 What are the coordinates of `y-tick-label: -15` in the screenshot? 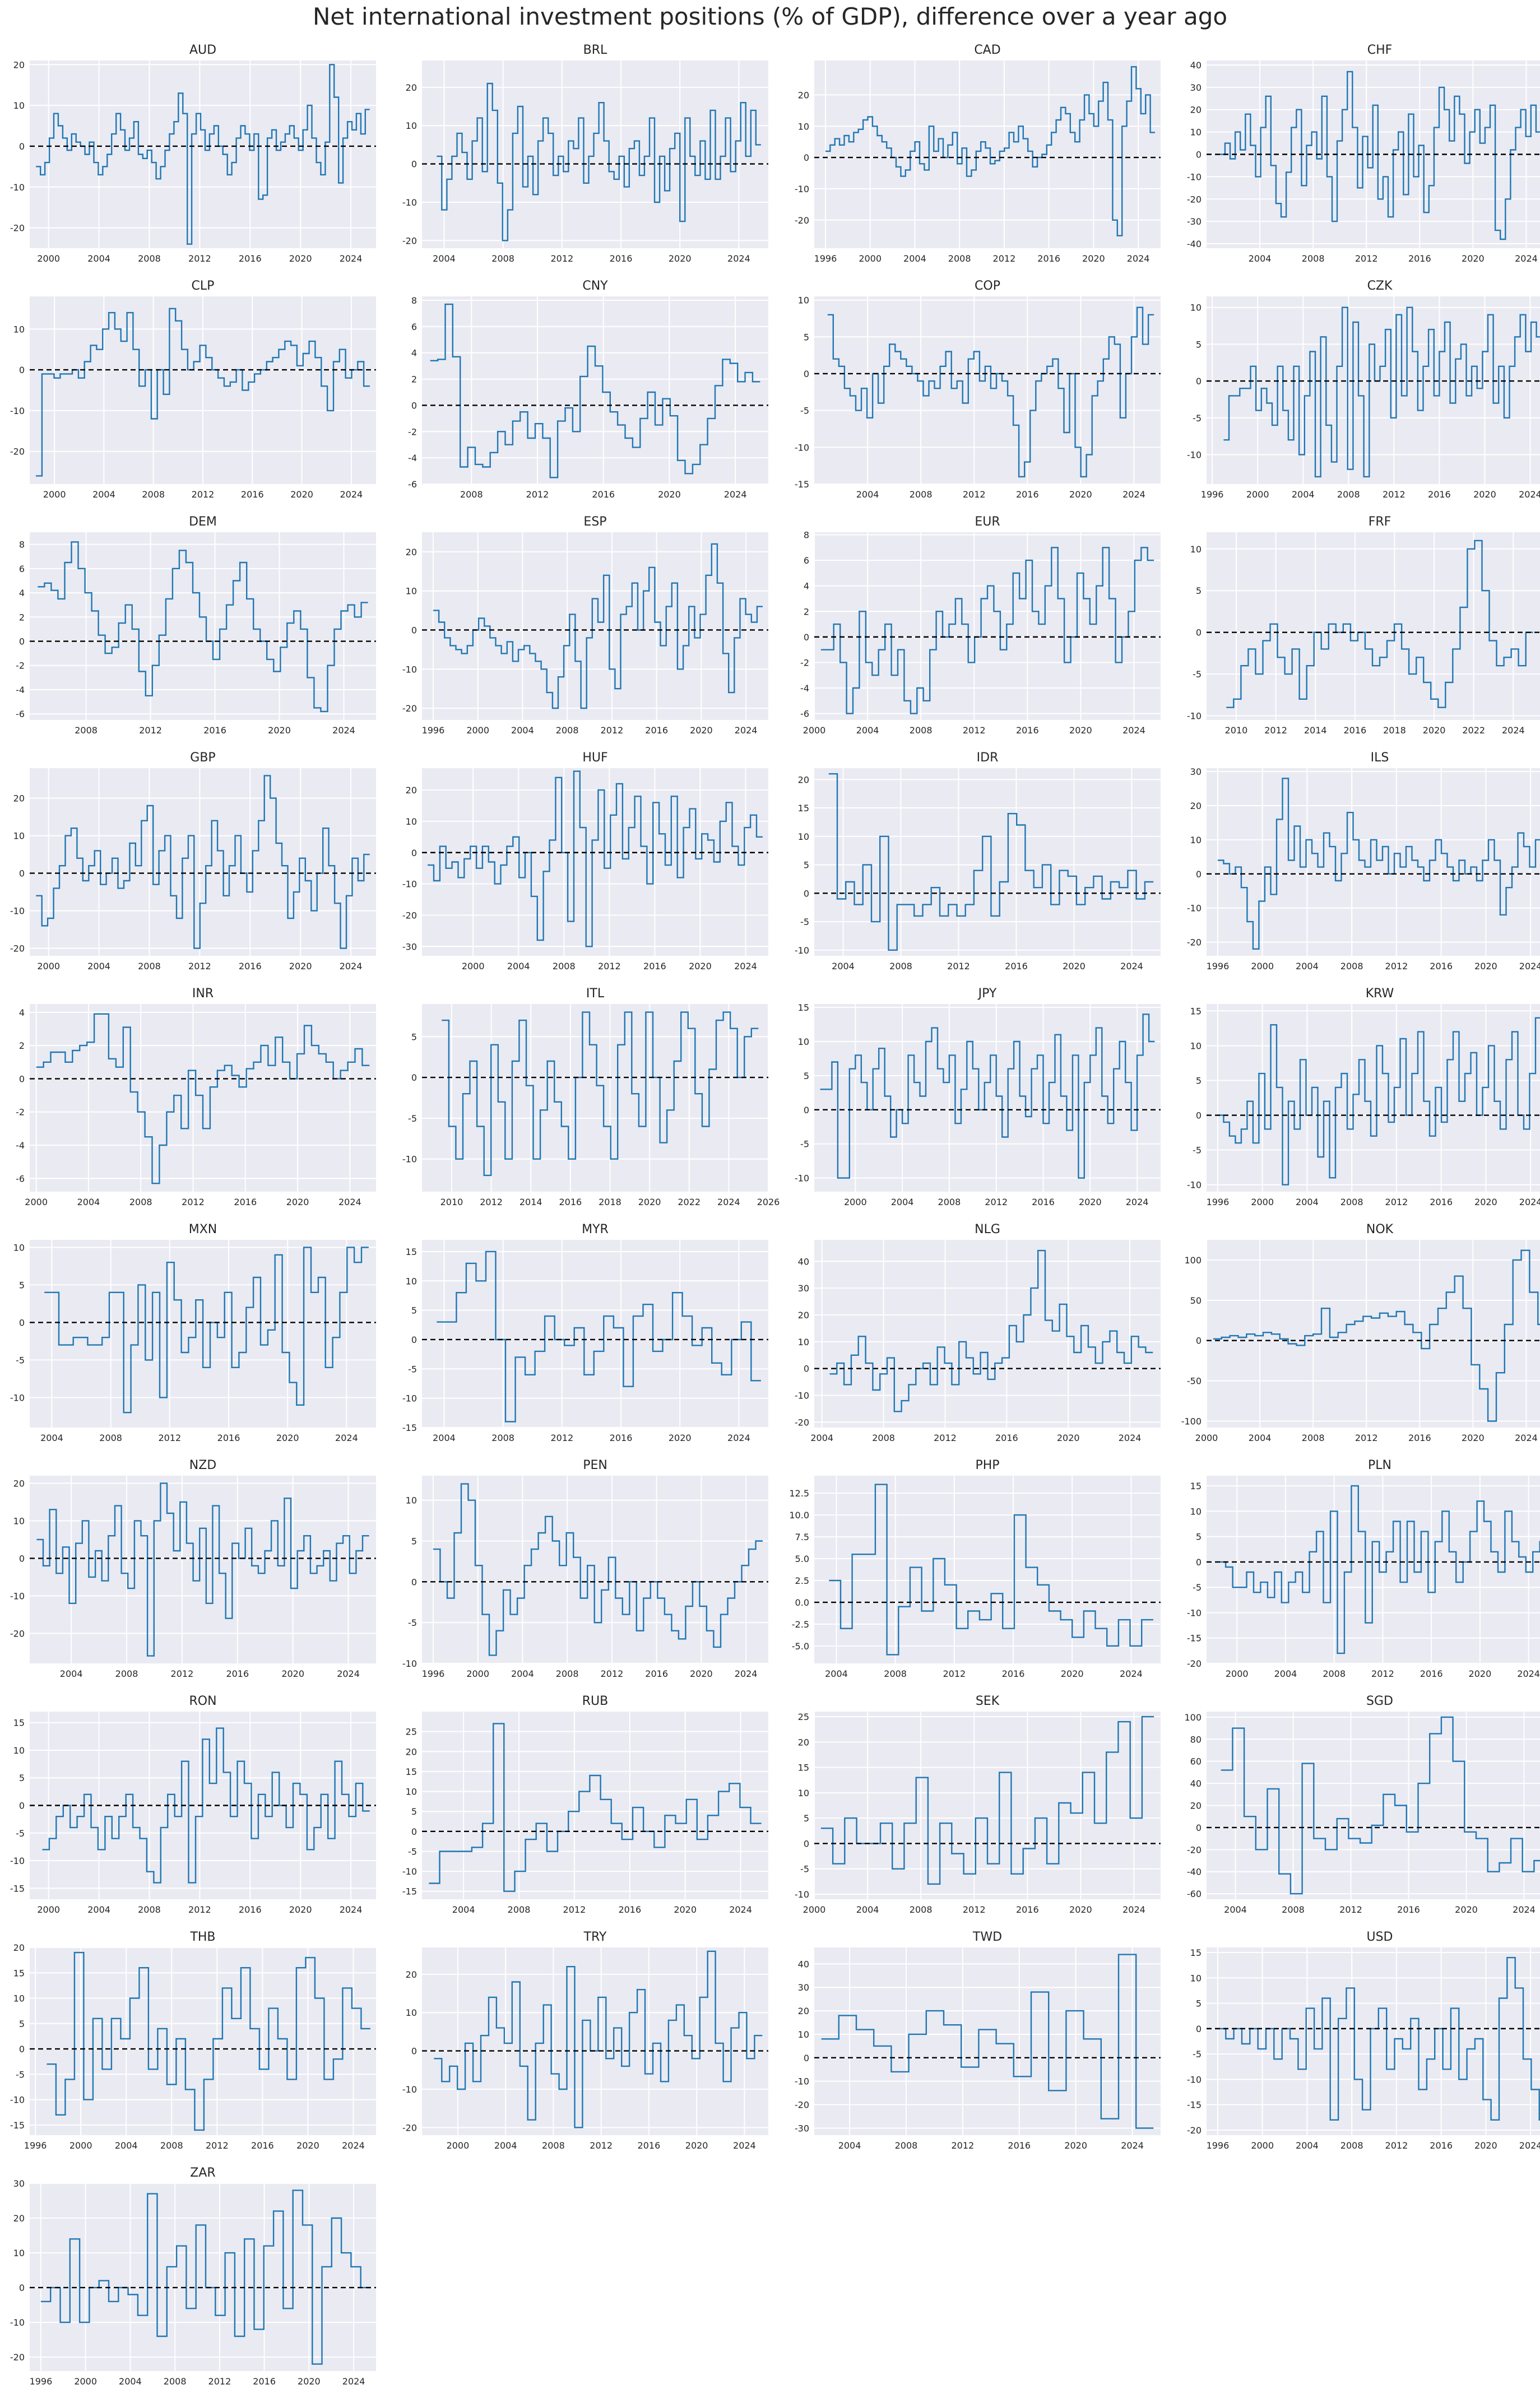 It's located at (409, 1428).